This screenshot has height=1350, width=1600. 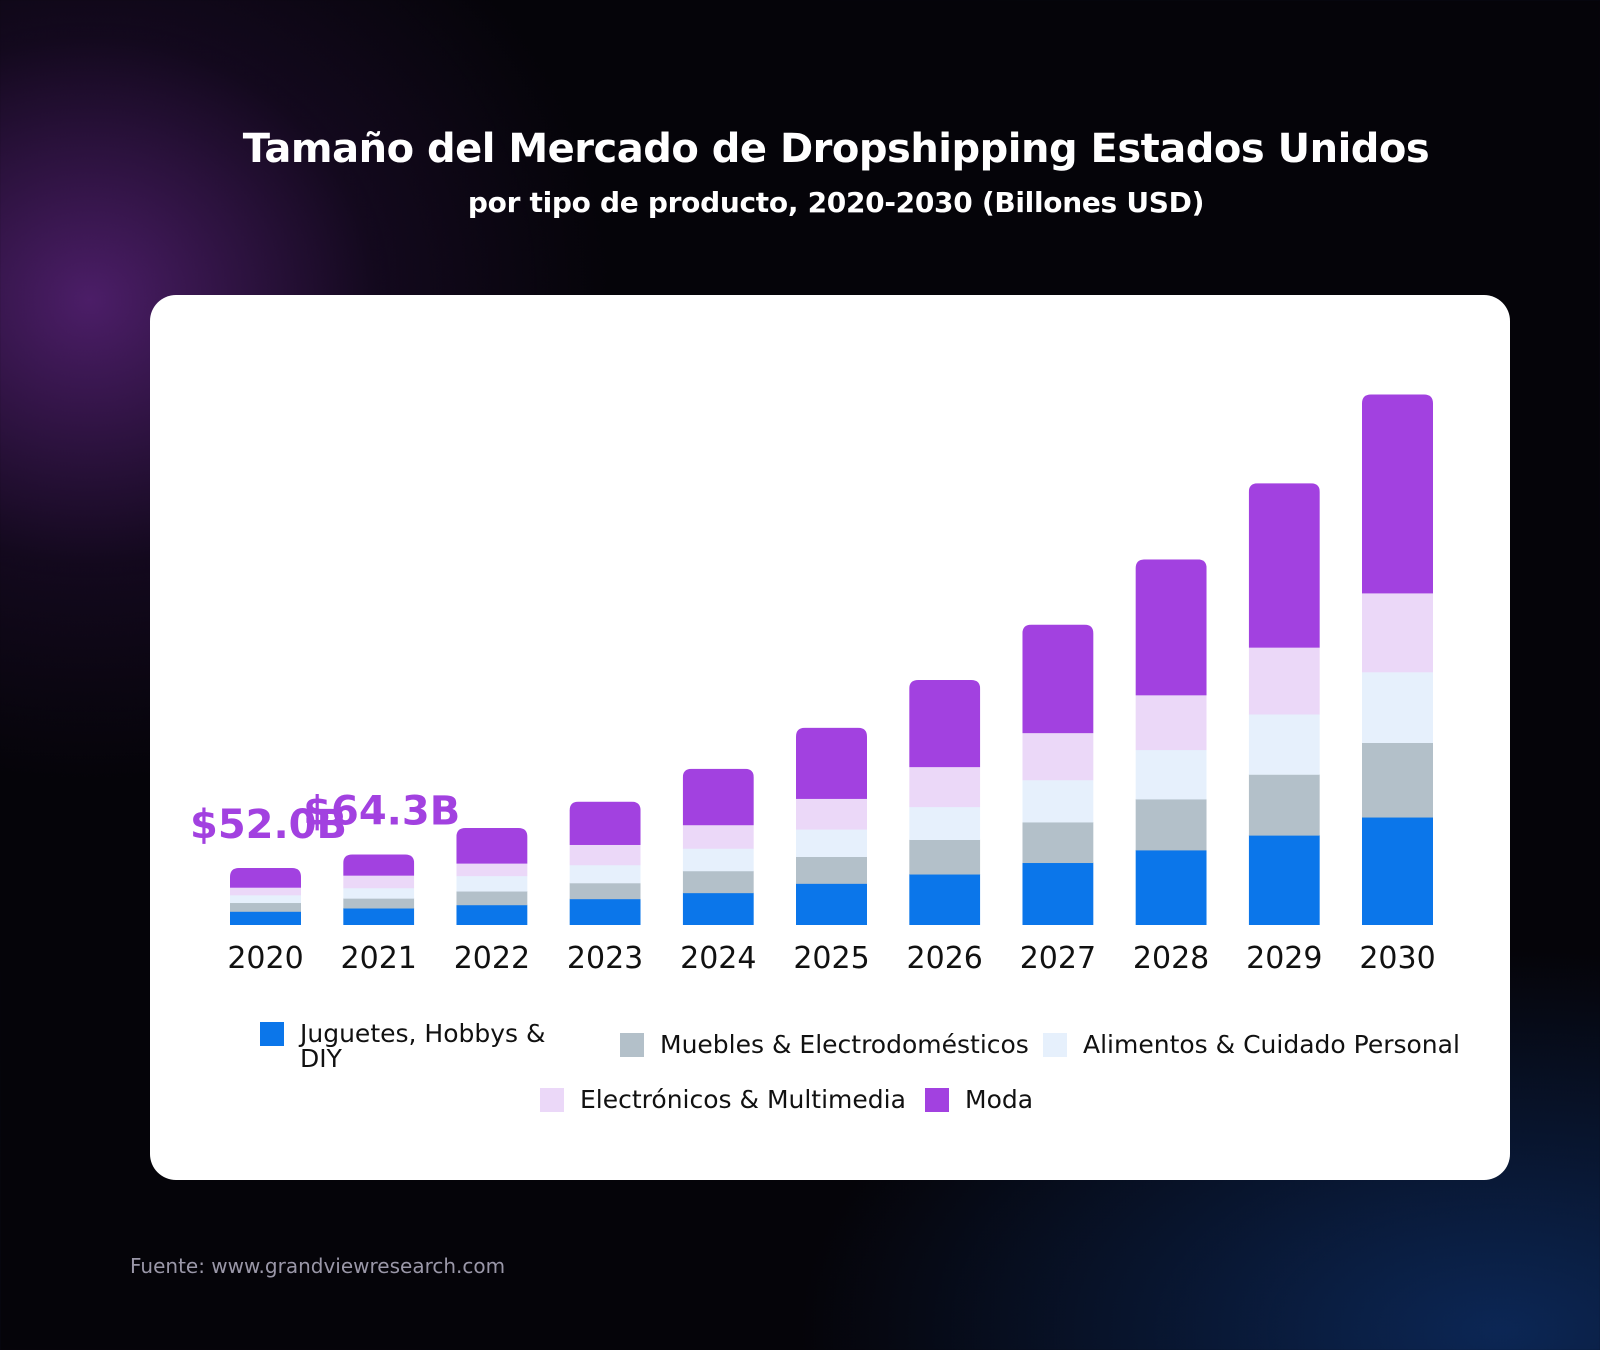 What do you see at coordinates (632, 1045) in the screenshot?
I see `legend-swatch-muebles` at bounding box center [632, 1045].